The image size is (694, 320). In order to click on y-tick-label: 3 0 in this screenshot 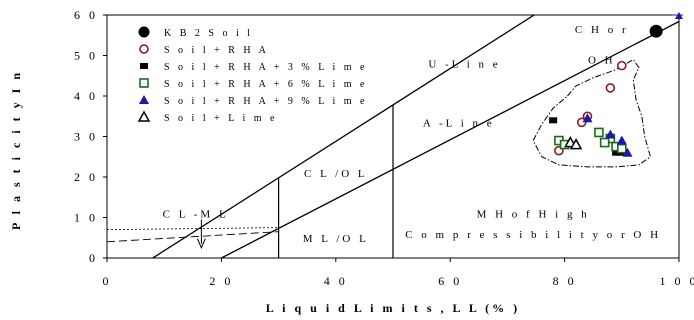, I will do `click(86, 137)`.